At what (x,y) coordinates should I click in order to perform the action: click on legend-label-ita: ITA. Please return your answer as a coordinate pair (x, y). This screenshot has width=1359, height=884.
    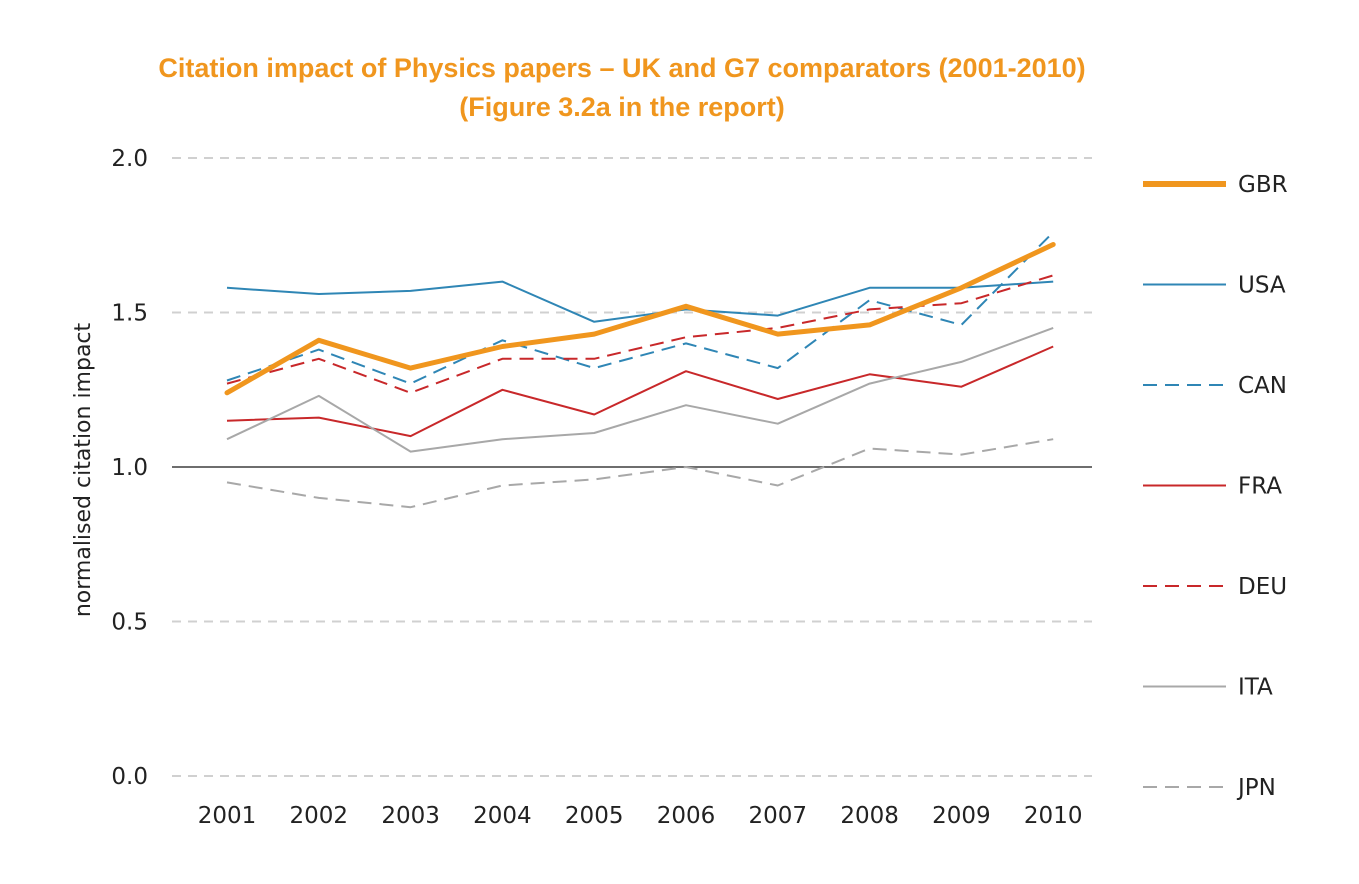
    Looking at the image, I should click on (1255, 688).